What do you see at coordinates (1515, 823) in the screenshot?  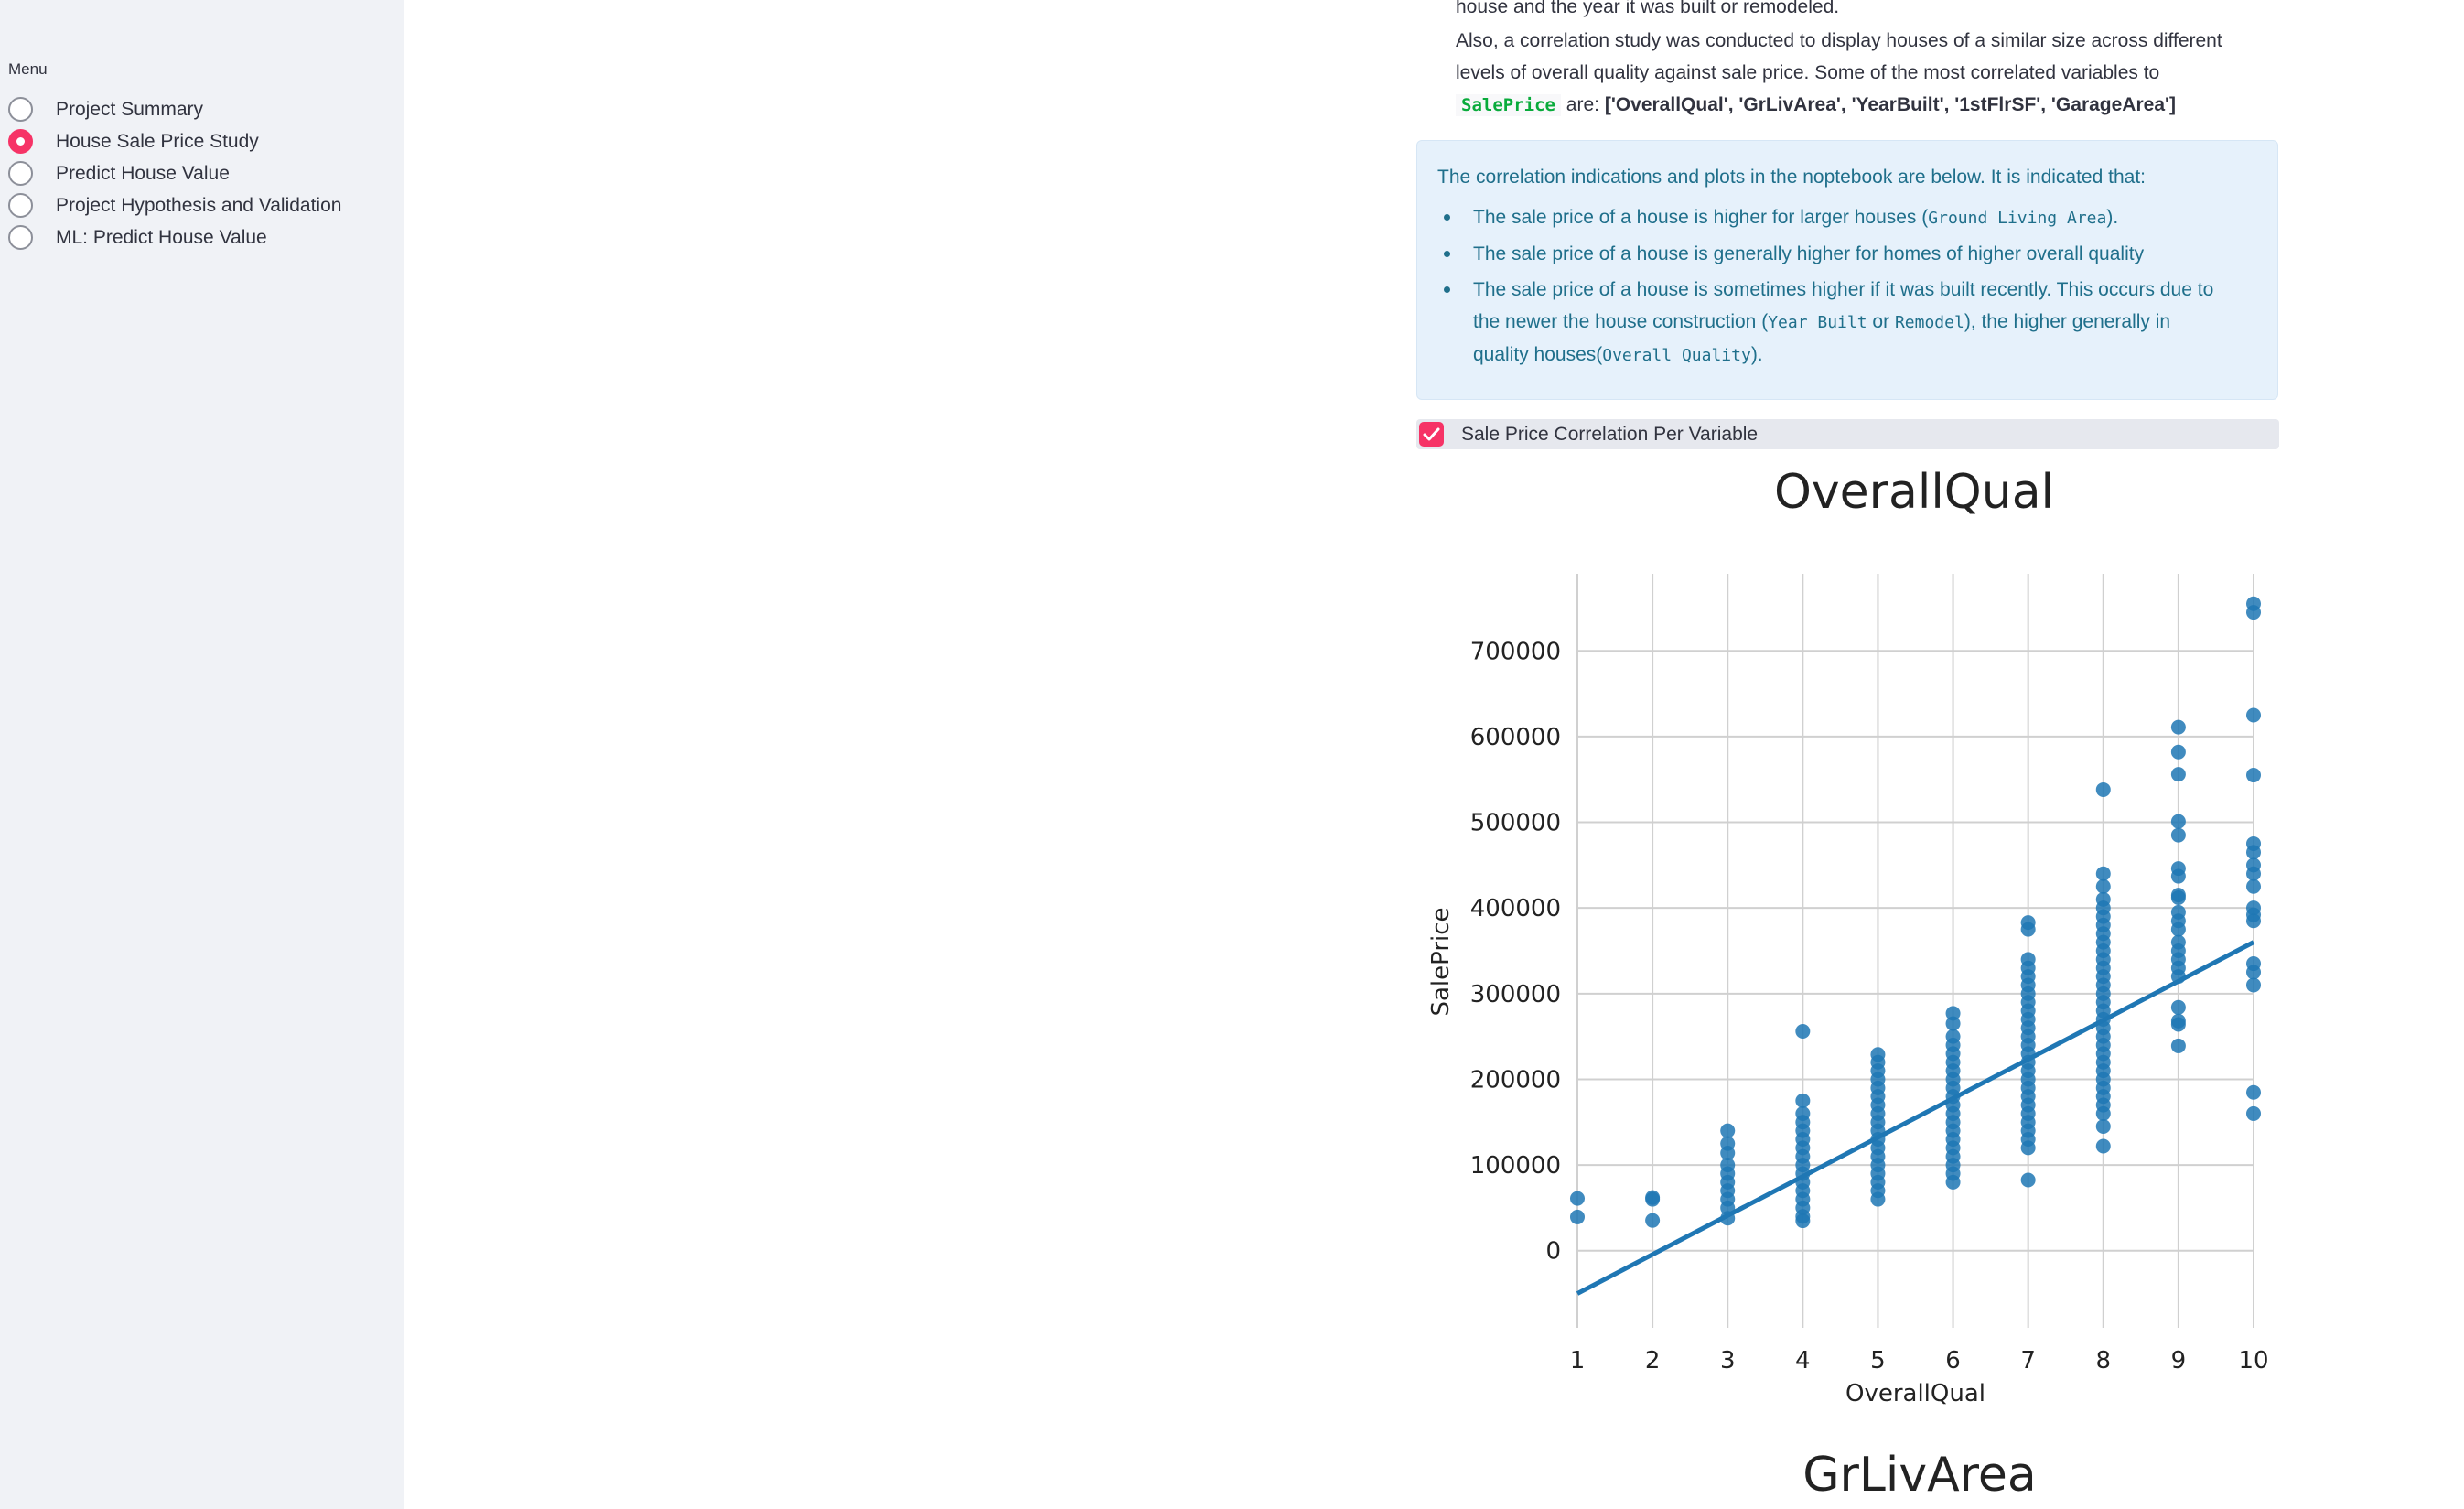 I see `y-tick-label: 500000` at bounding box center [1515, 823].